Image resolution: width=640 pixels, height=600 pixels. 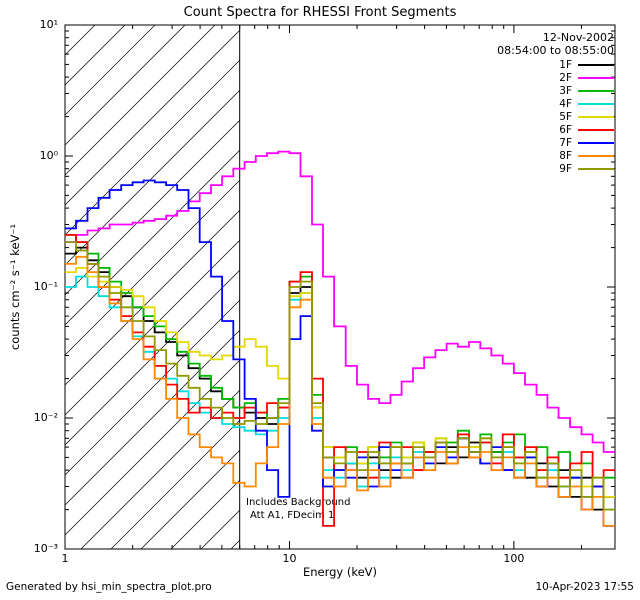 I want to click on legend-item: 2F, so click(x=586, y=77).